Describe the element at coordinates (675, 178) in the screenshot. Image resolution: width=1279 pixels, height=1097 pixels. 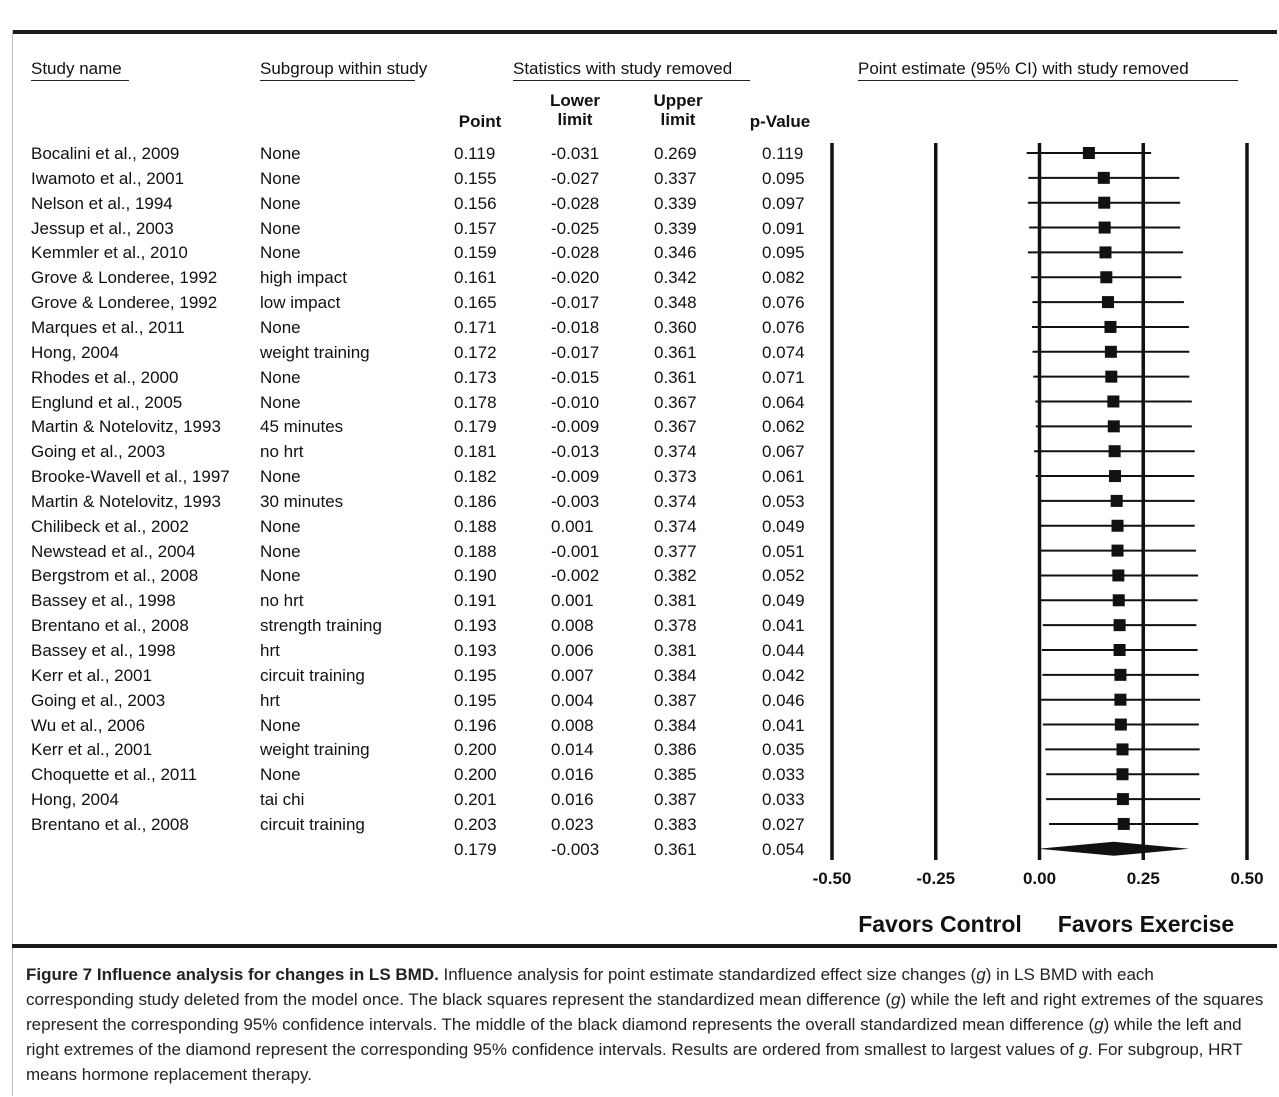
I see `cell-upper: 0.337` at that location.